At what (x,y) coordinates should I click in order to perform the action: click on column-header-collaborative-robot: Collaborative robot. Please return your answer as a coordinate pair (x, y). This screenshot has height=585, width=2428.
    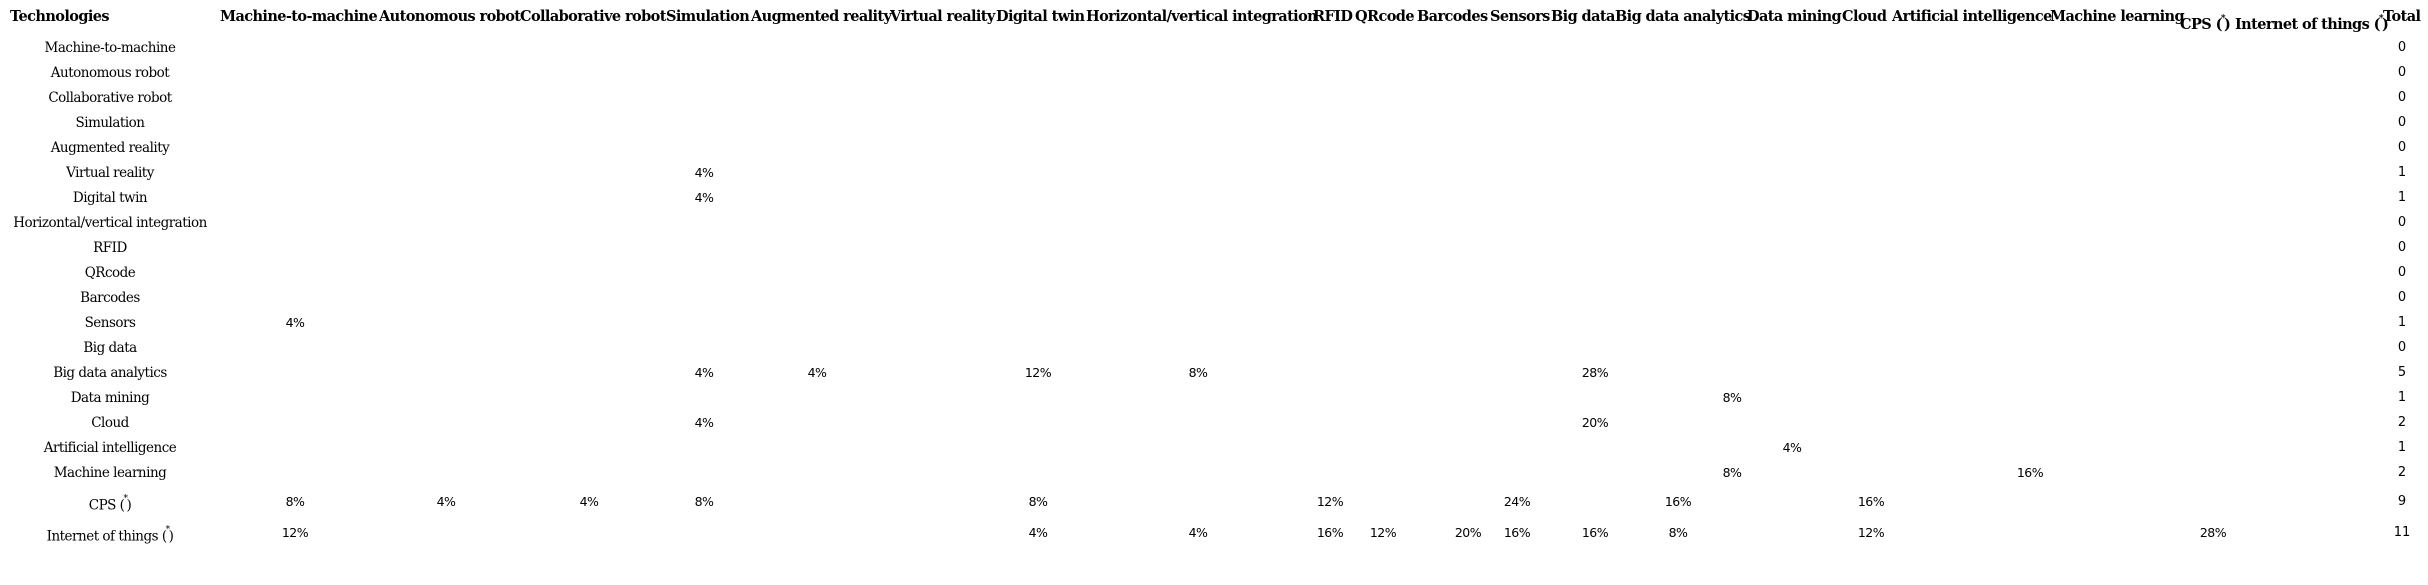
    Looking at the image, I should click on (593, 16).